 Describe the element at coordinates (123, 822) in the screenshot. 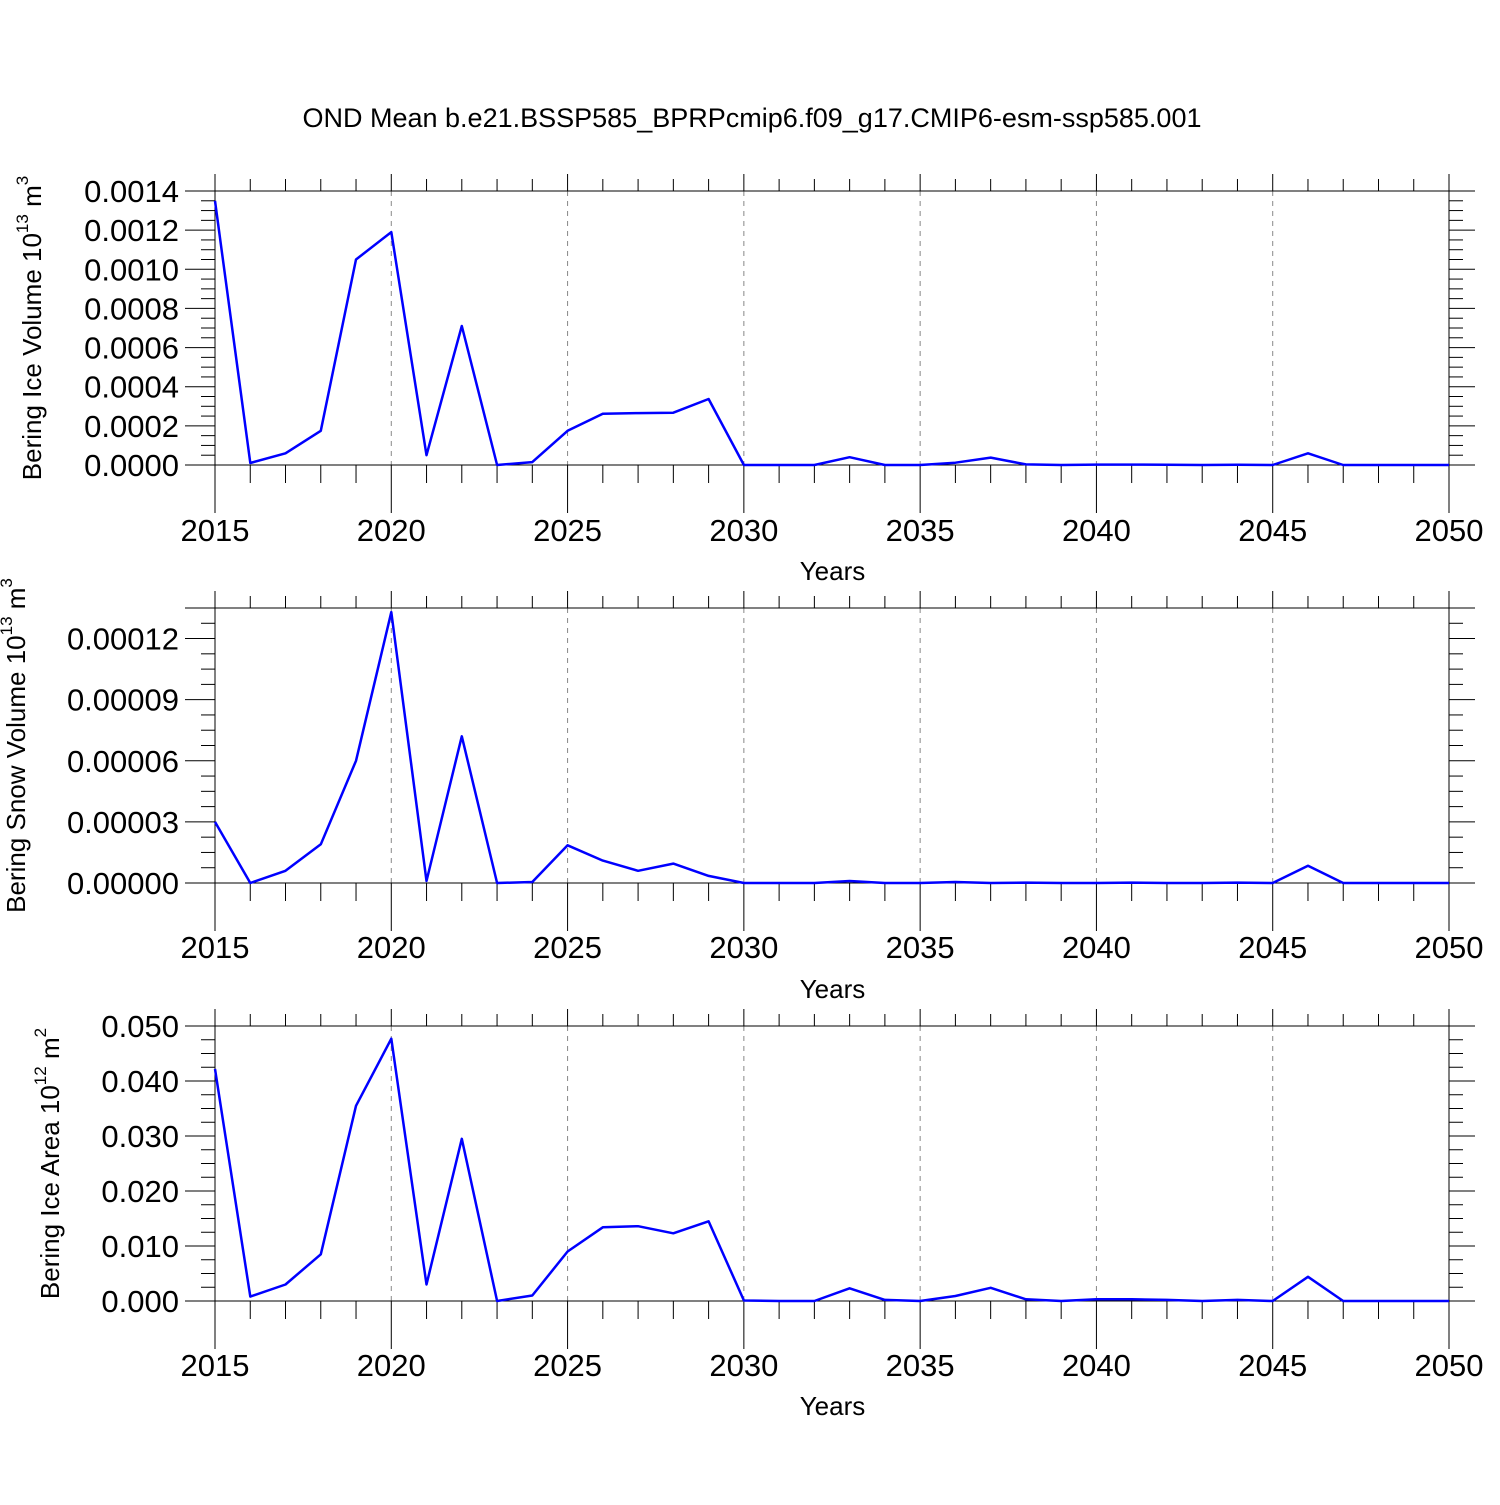

I see `y-tick-label: 0.00003` at that location.